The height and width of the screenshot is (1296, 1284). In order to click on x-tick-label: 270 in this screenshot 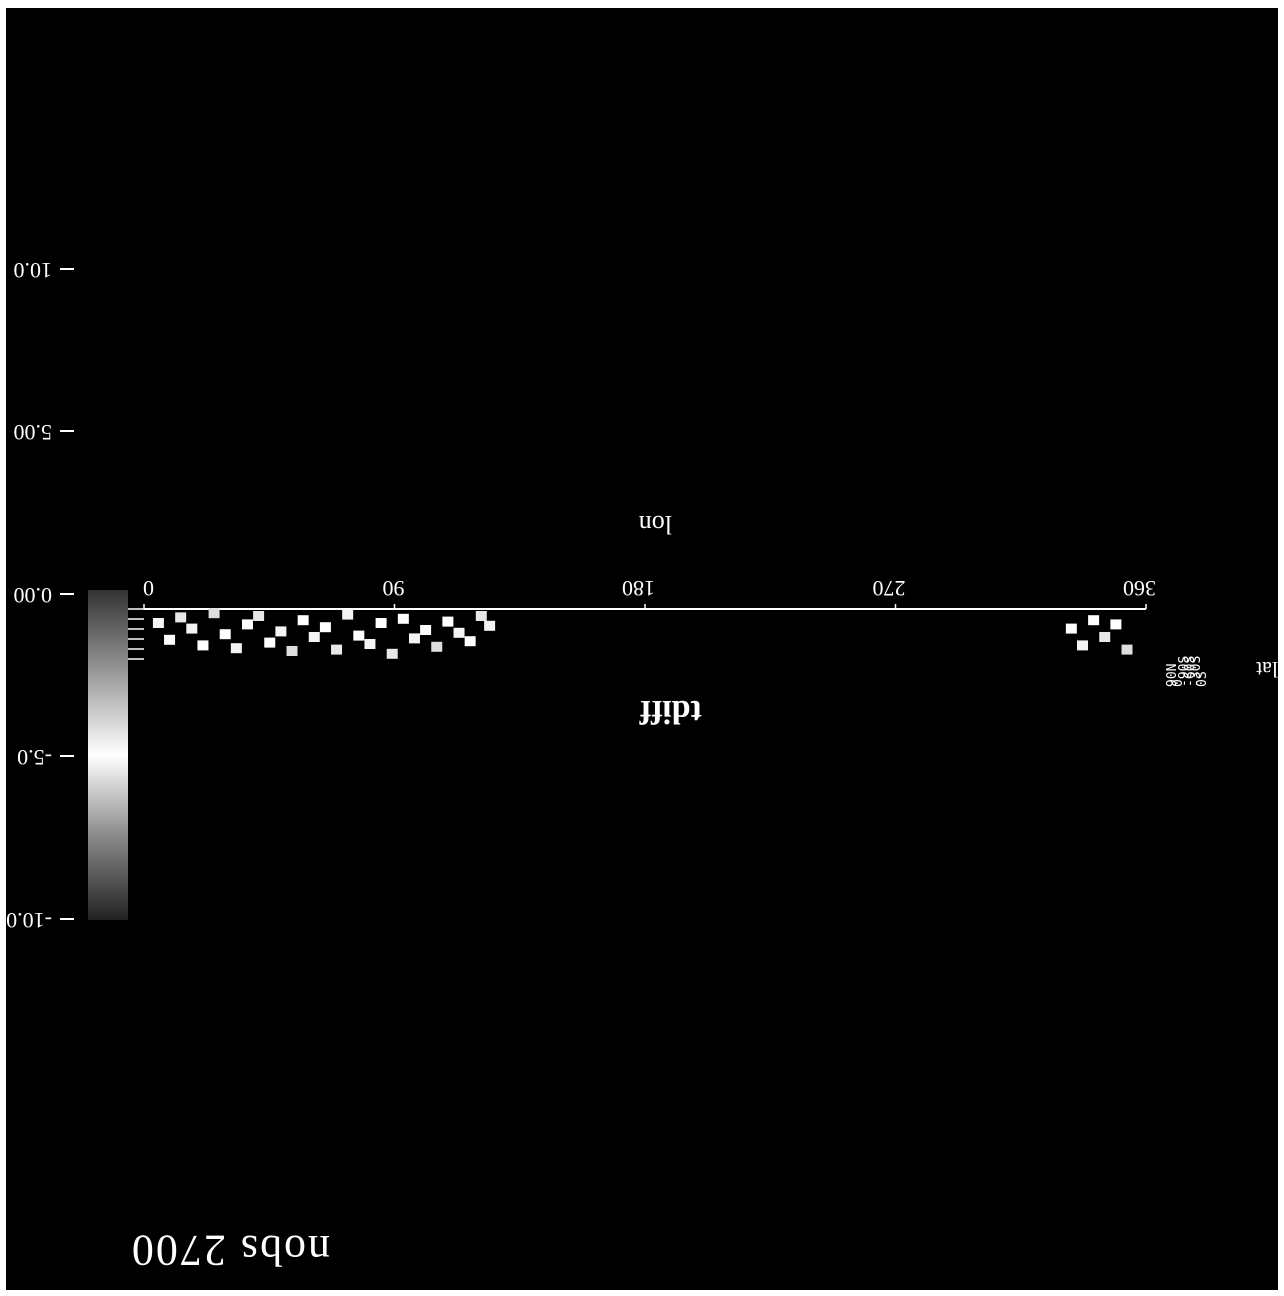, I will do `click(889, 588)`.